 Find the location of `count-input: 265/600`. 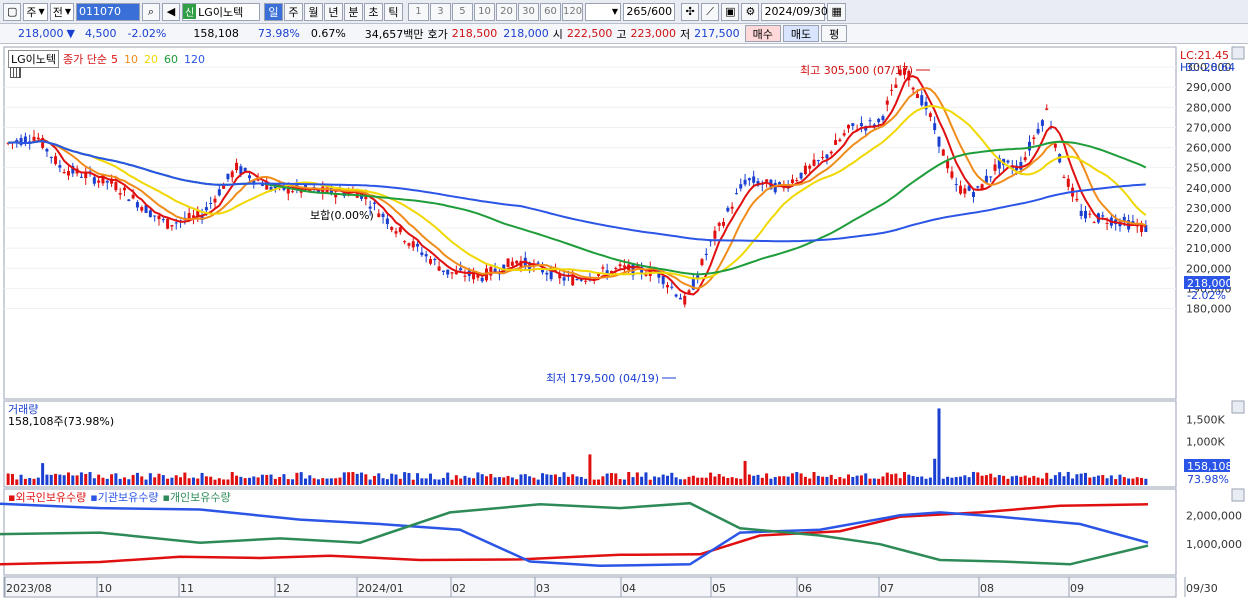

count-input: 265/600 is located at coordinates (649, 11).